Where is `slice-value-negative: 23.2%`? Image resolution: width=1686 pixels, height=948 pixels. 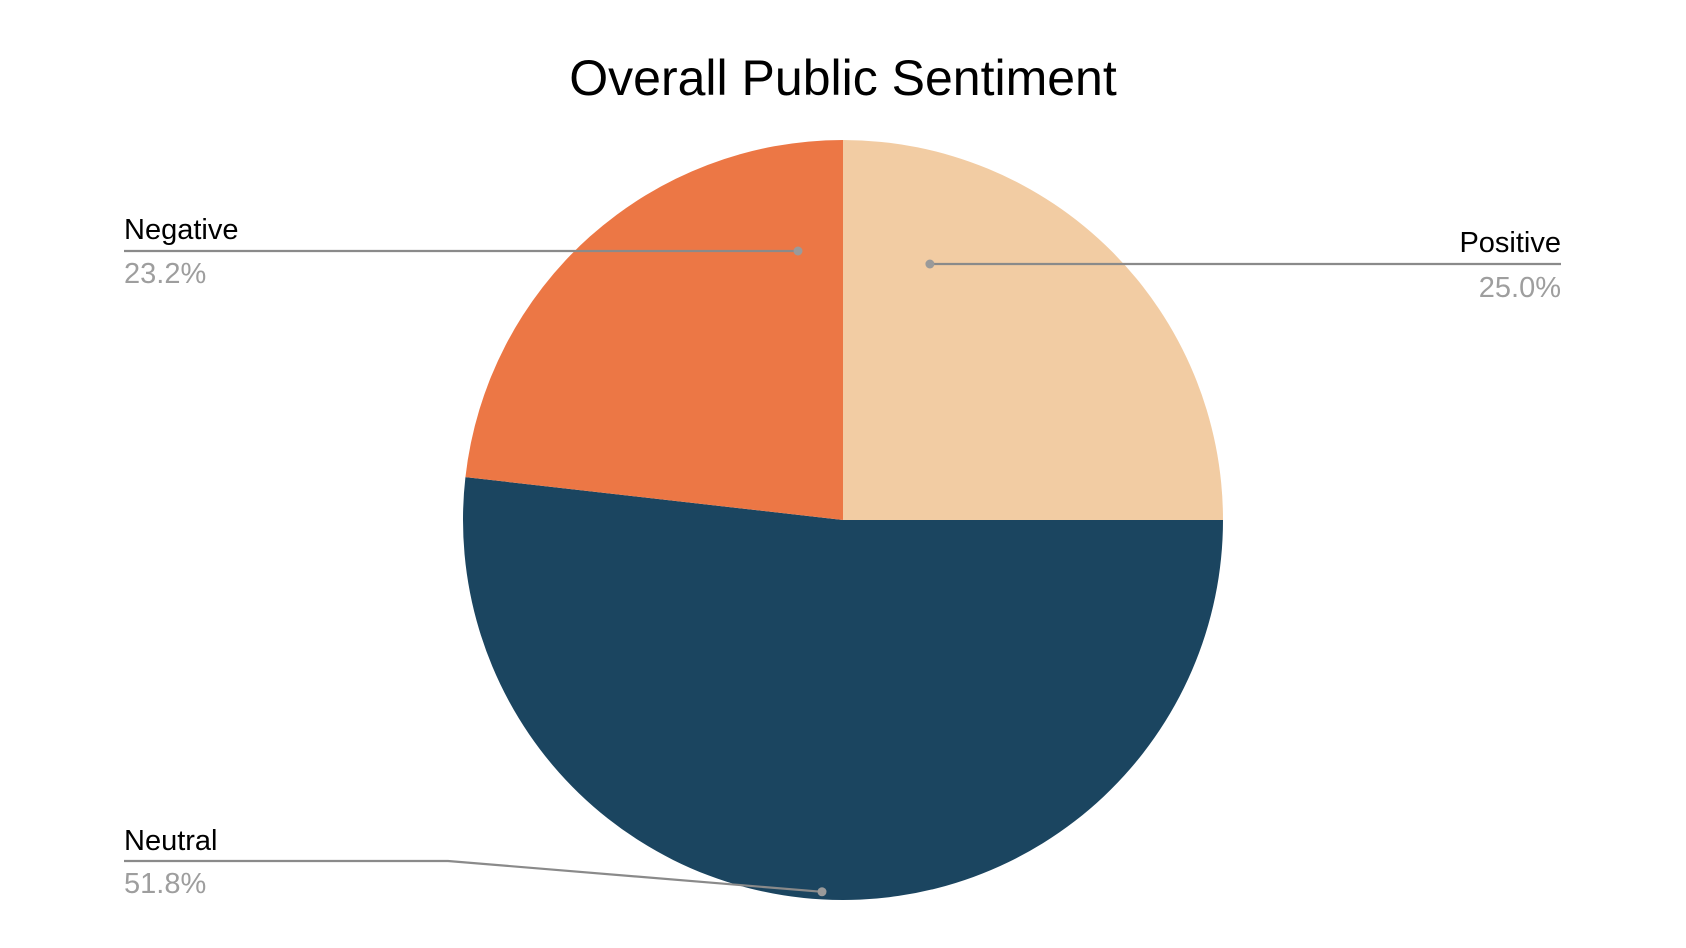
slice-value-negative: 23.2% is located at coordinates (165, 274).